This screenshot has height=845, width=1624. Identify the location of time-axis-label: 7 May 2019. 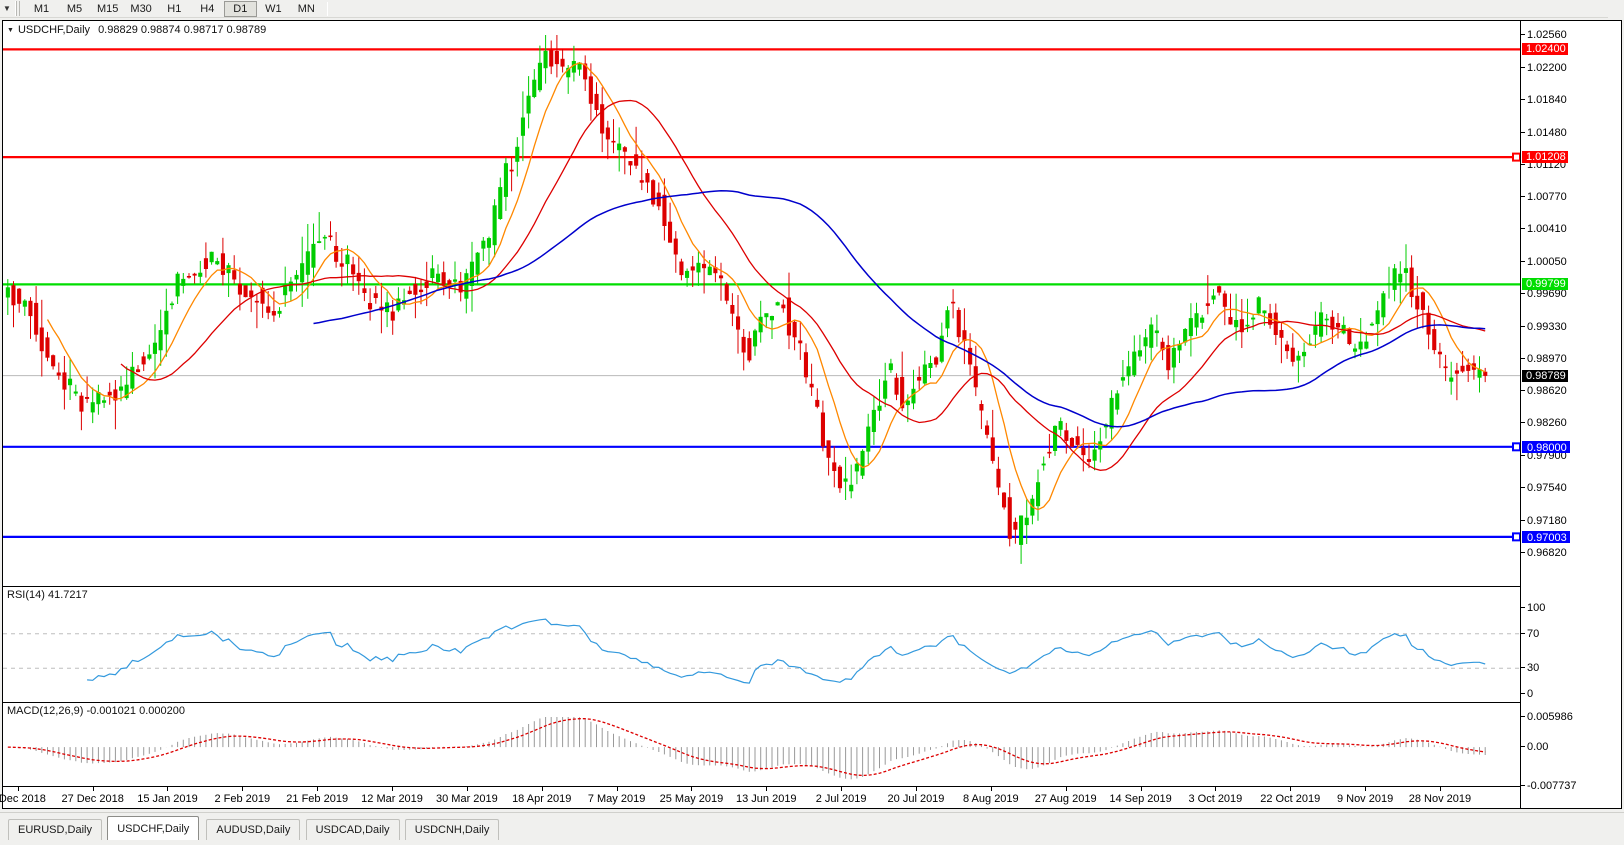
(616, 799).